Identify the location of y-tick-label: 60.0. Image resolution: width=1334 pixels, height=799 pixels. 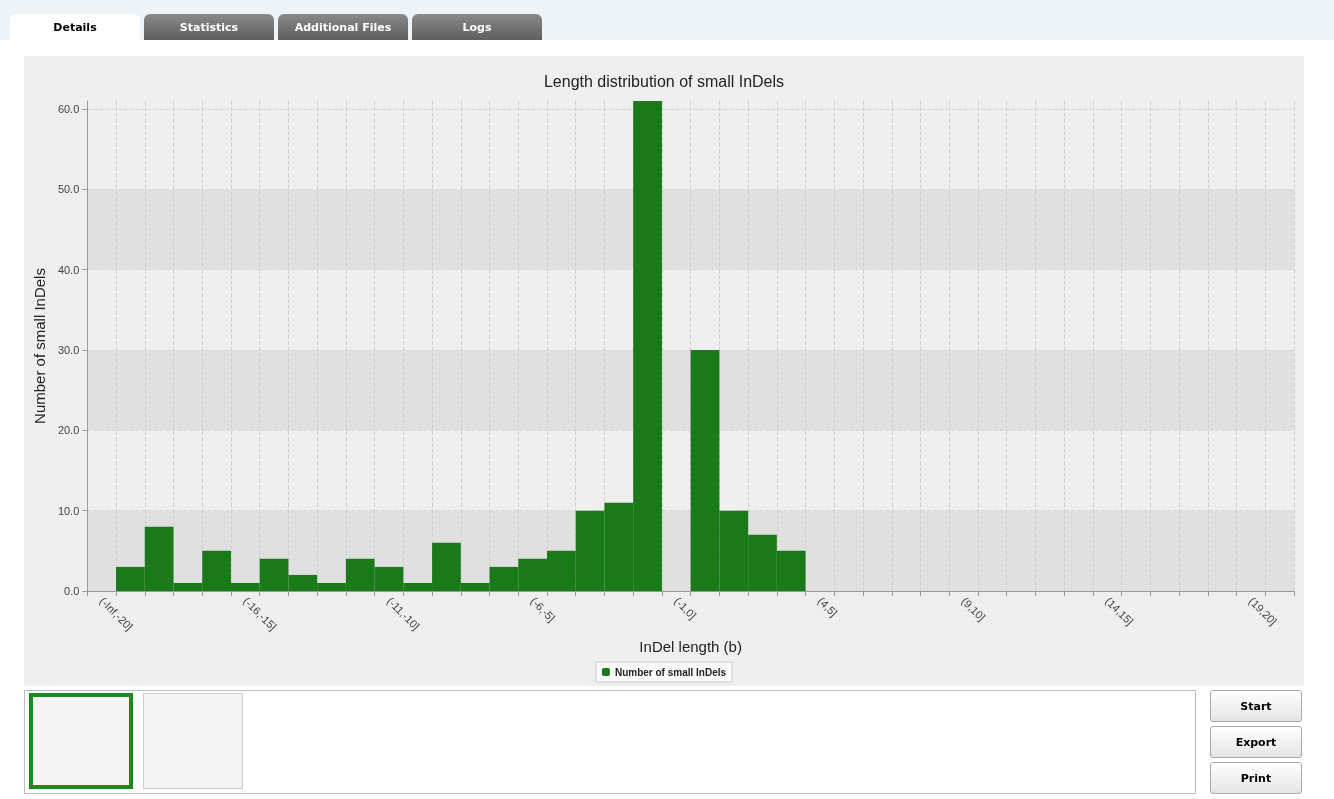
(68, 109).